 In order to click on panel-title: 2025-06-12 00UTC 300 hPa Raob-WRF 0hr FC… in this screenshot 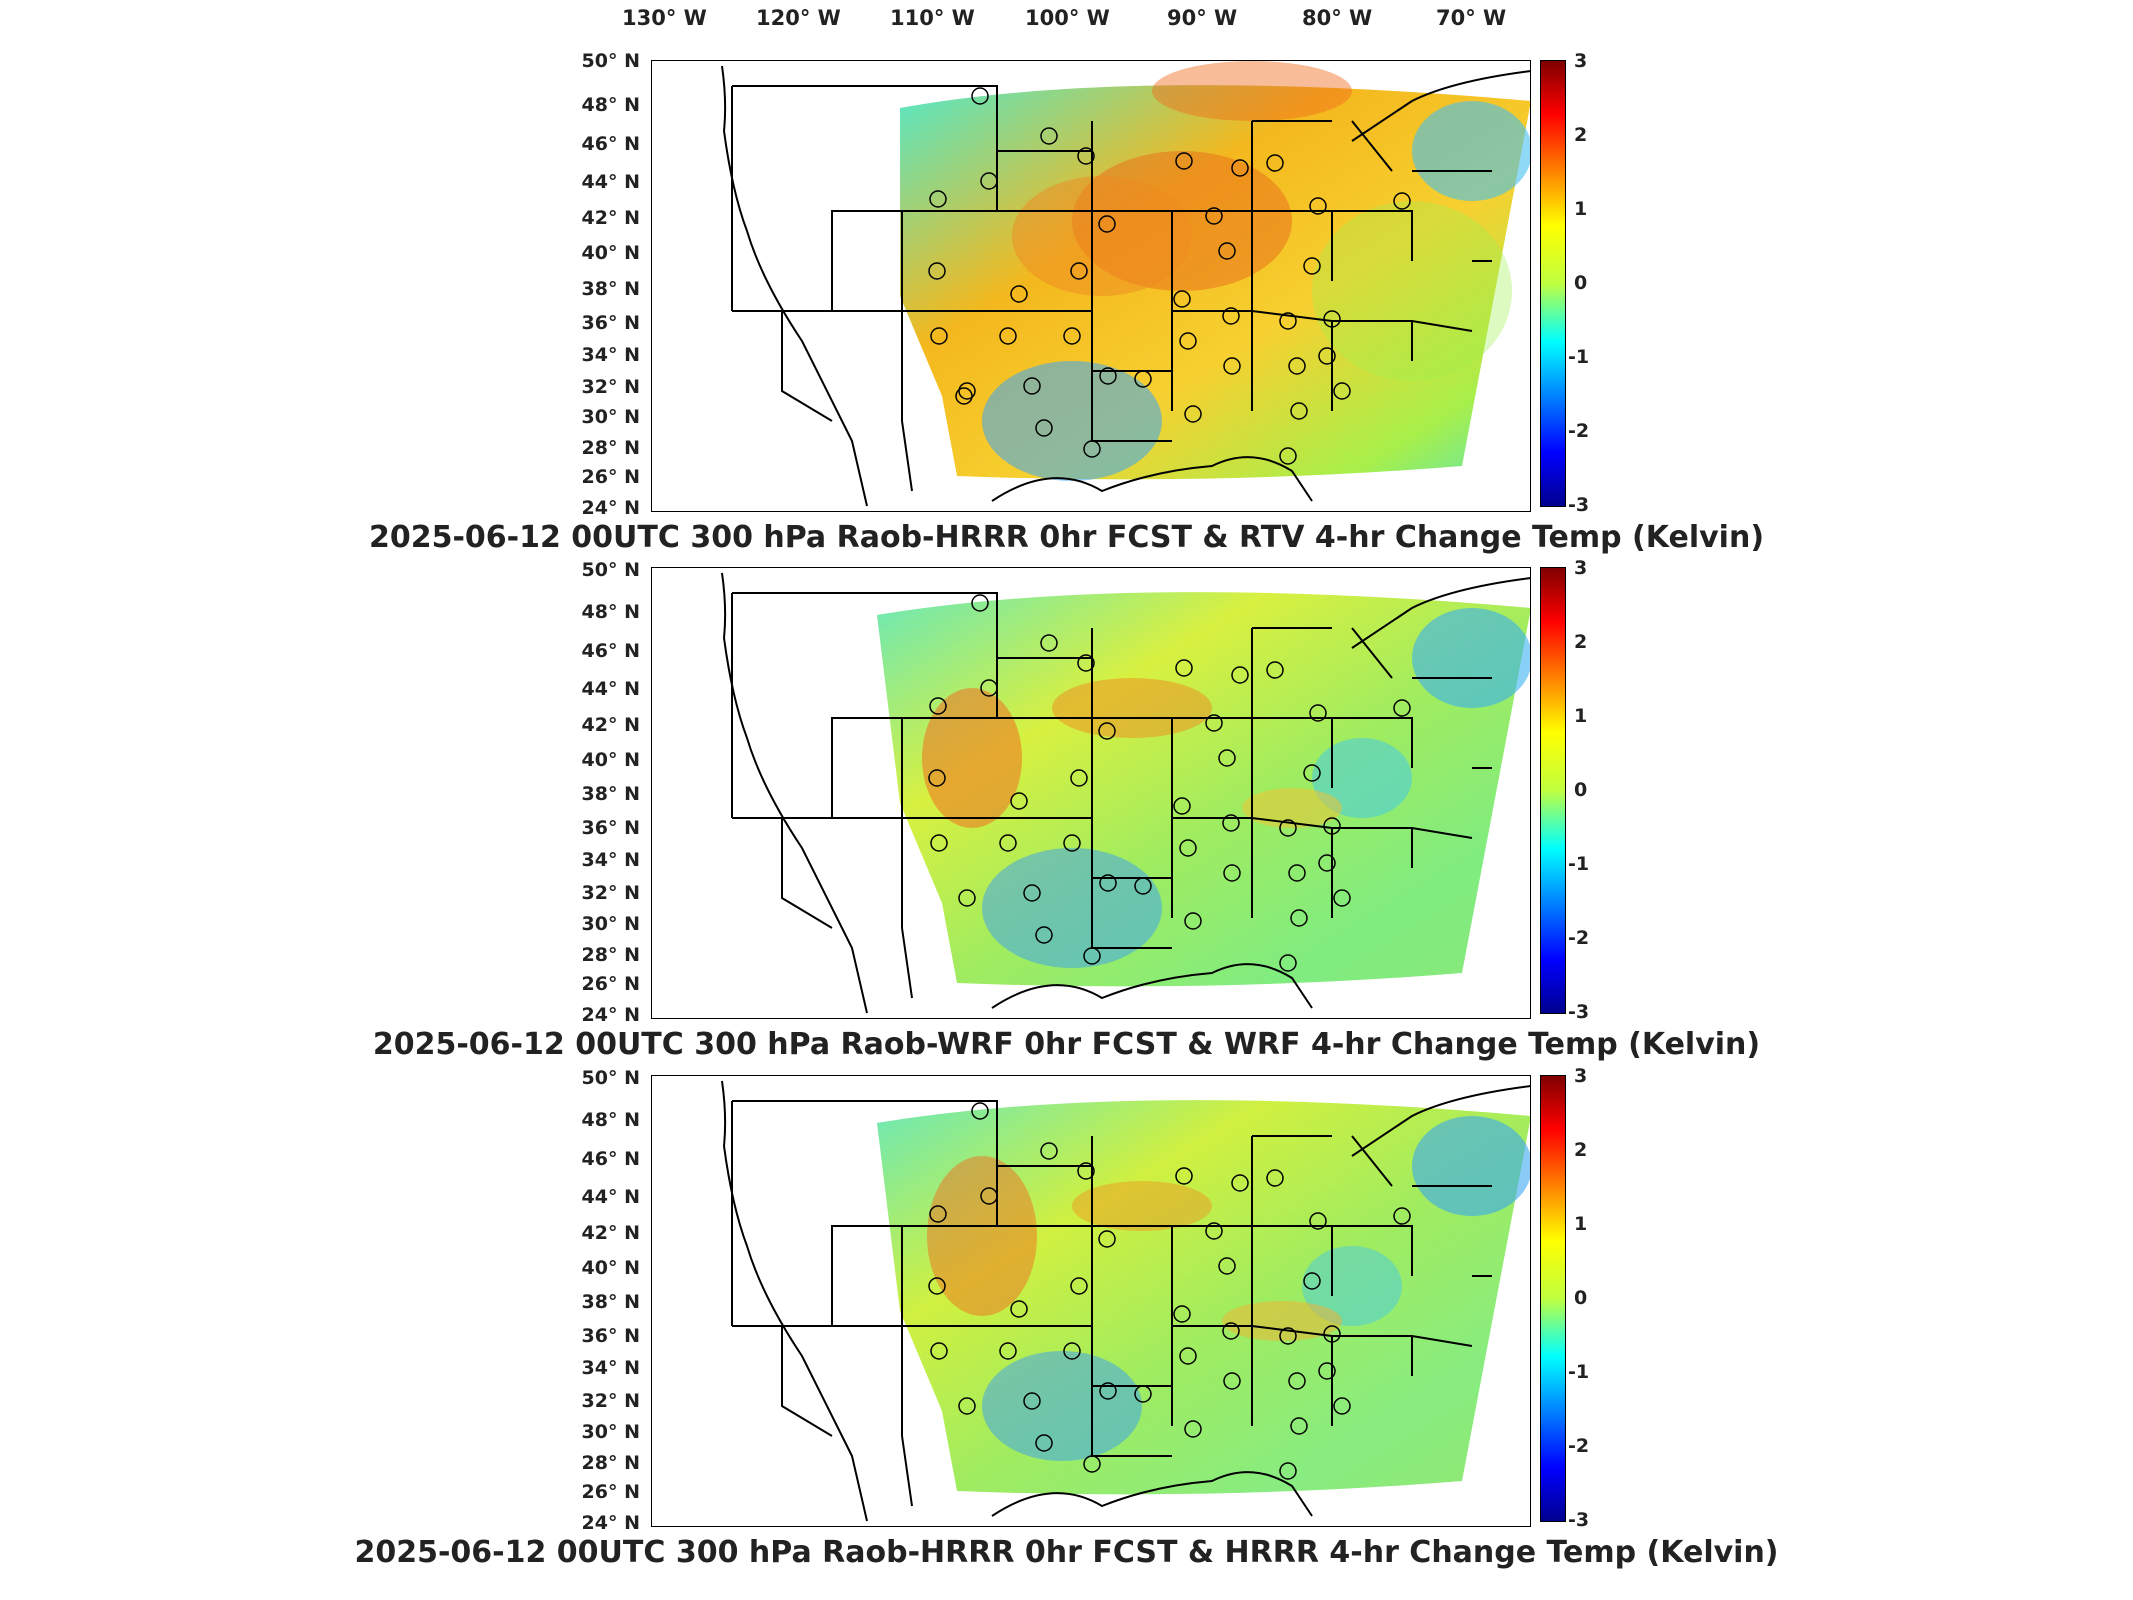, I will do `click(1066, 1044)`.